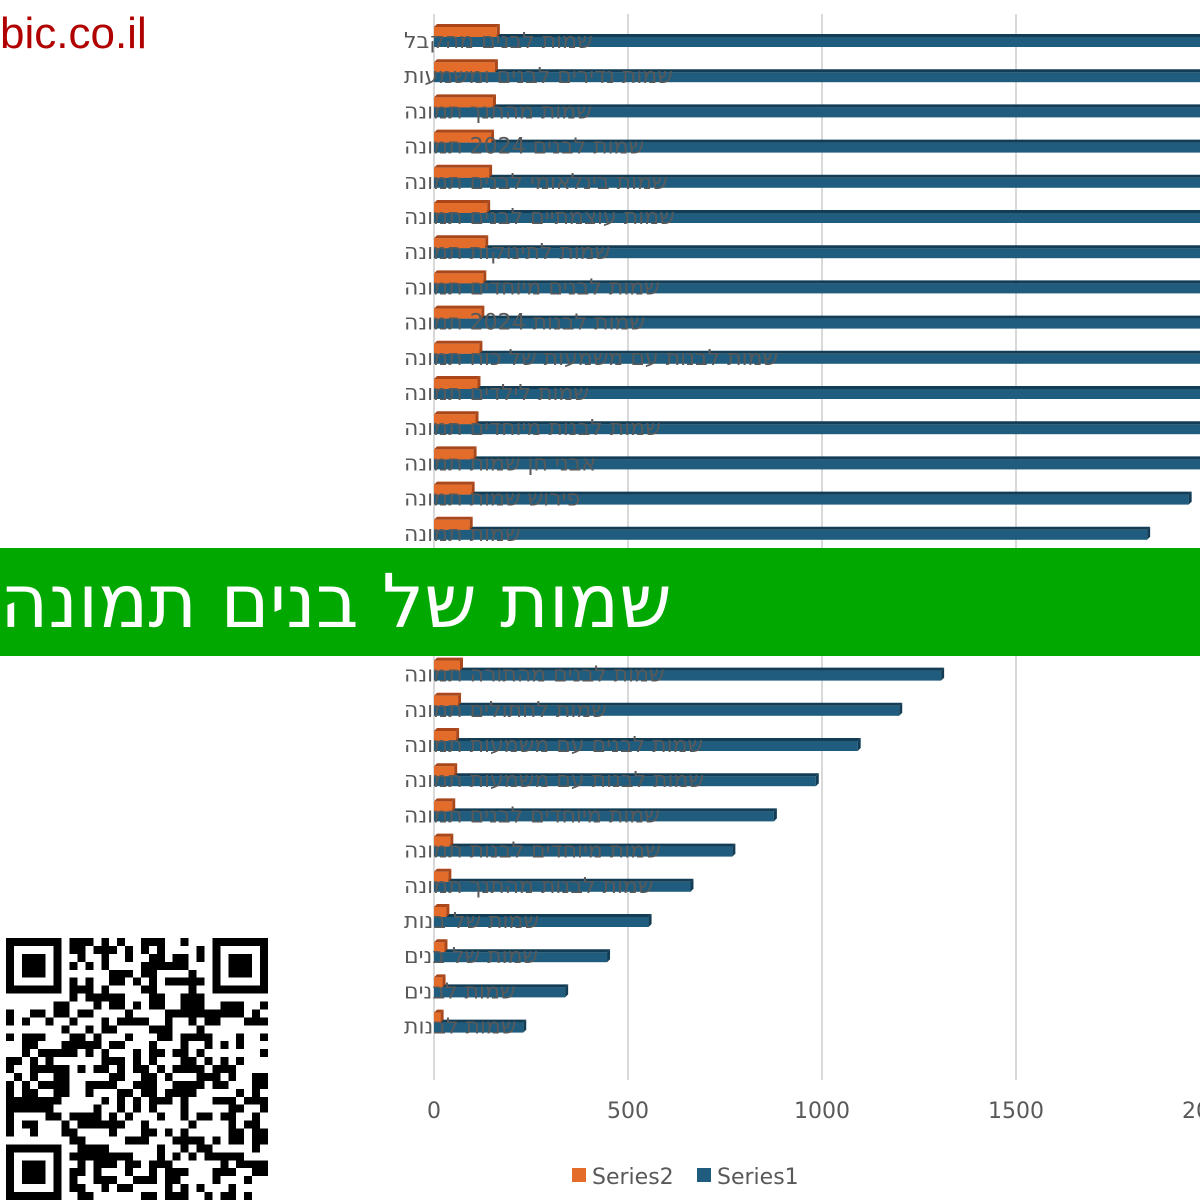 This screenshot has height=1204, width=1200. What do you see at coordinates (628, 1111) in the screenshot?
I see `x-tick-label: 500` at bounding box center [628, 1111].